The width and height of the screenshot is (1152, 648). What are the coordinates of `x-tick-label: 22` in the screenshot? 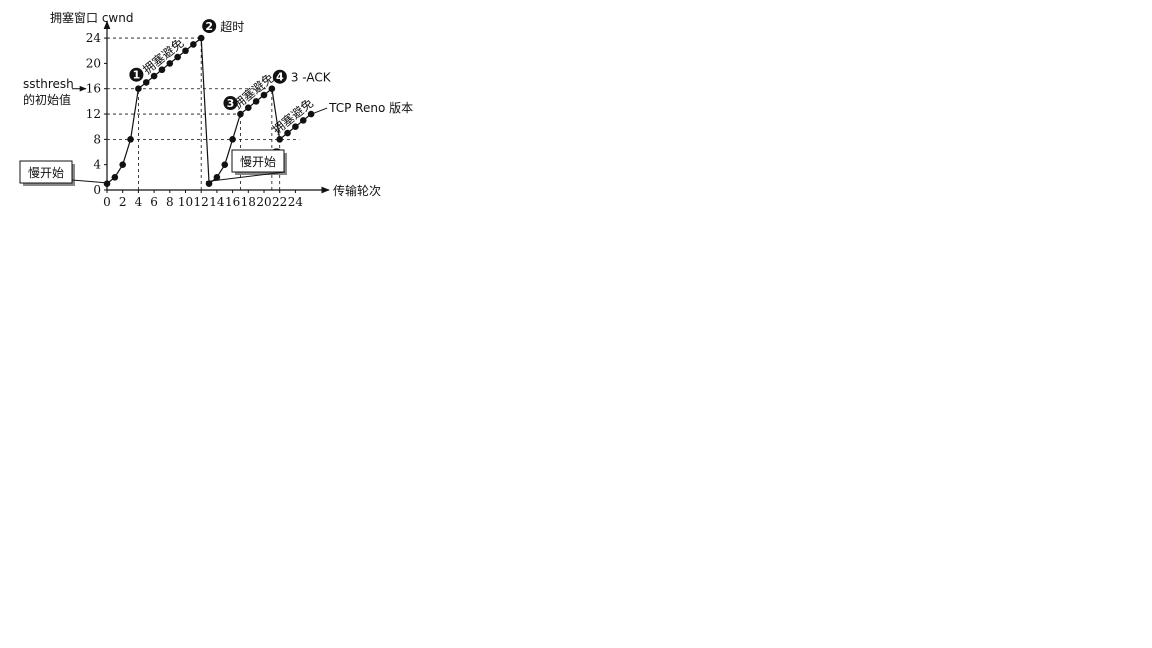 It's located at (279, 202).